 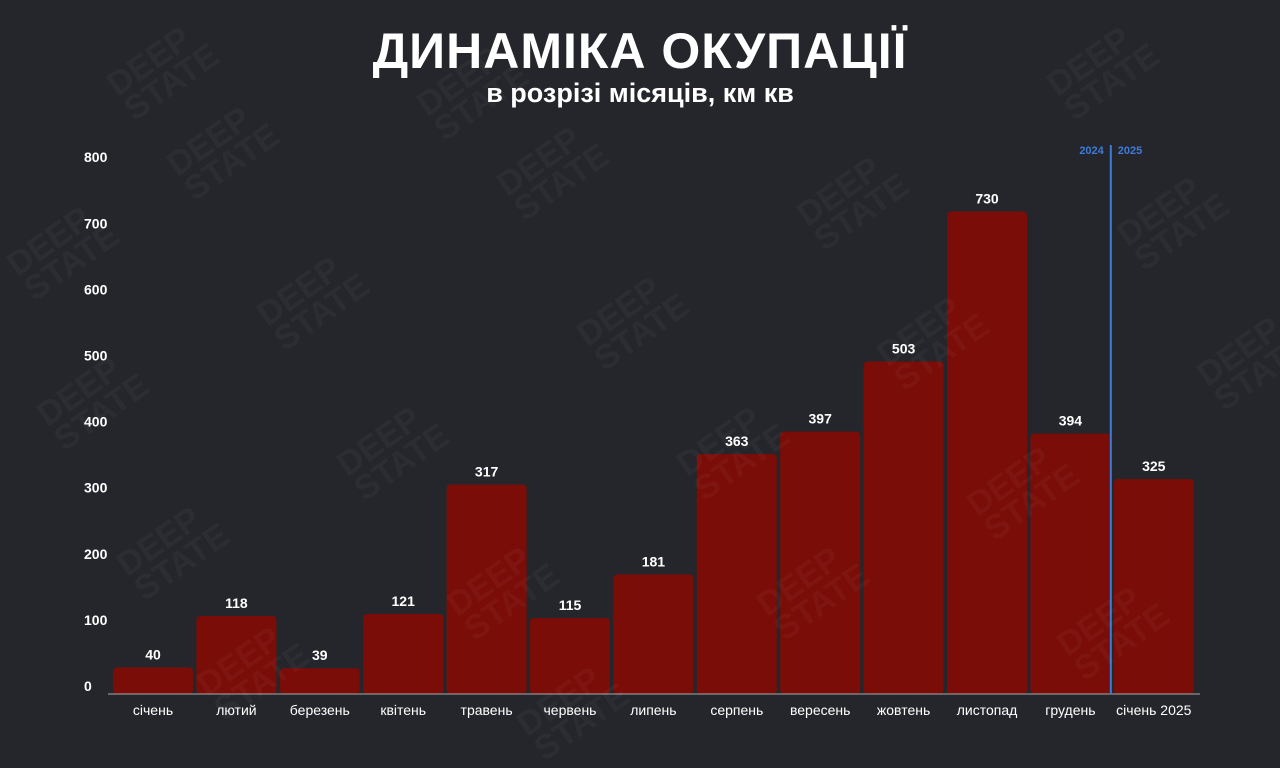 I want to click on x-tick-label: листопад, so click(x=987, y=710).